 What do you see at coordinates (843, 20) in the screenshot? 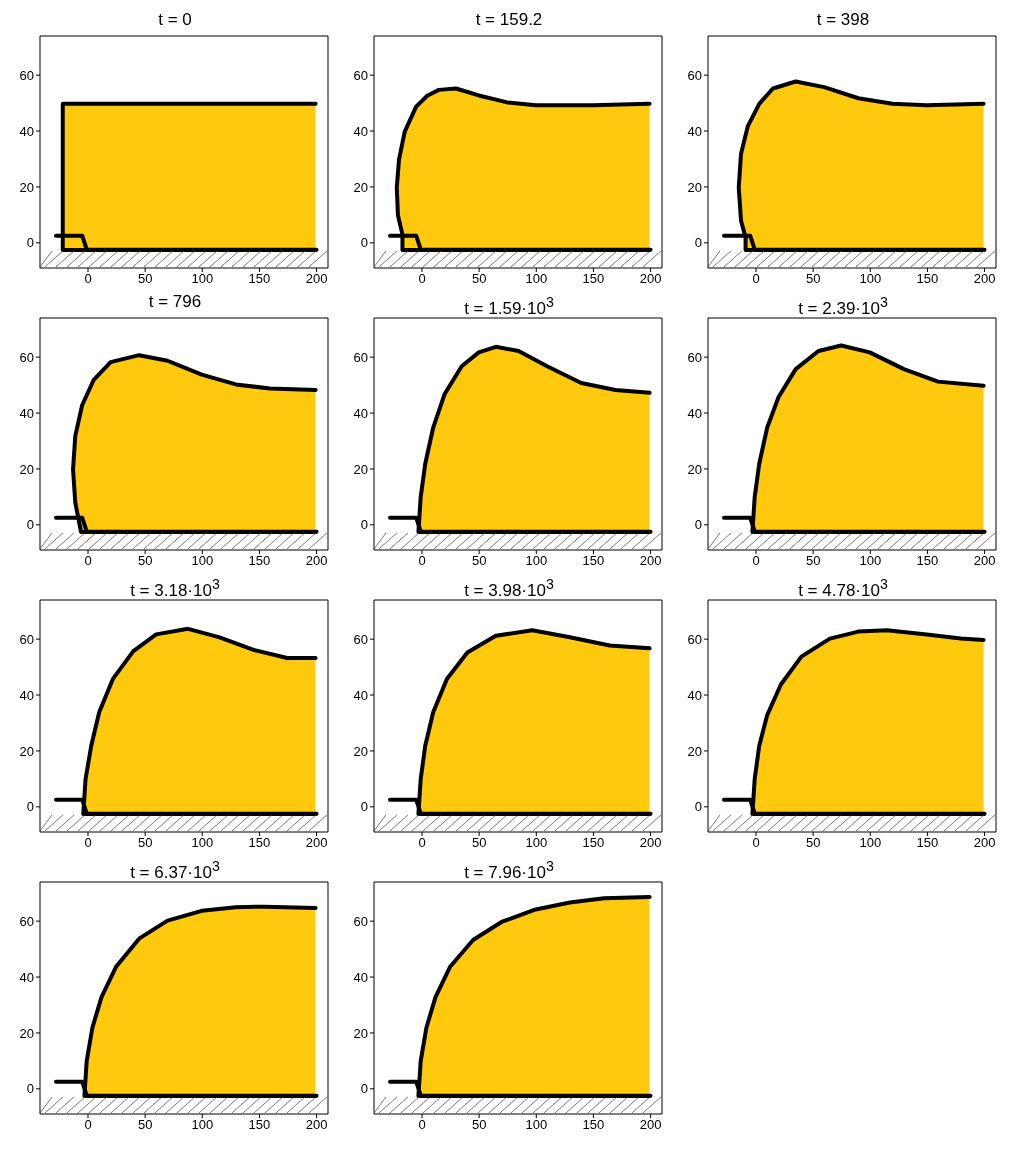
I see `chart-title: t = 398` at bounding box center [843, 20].